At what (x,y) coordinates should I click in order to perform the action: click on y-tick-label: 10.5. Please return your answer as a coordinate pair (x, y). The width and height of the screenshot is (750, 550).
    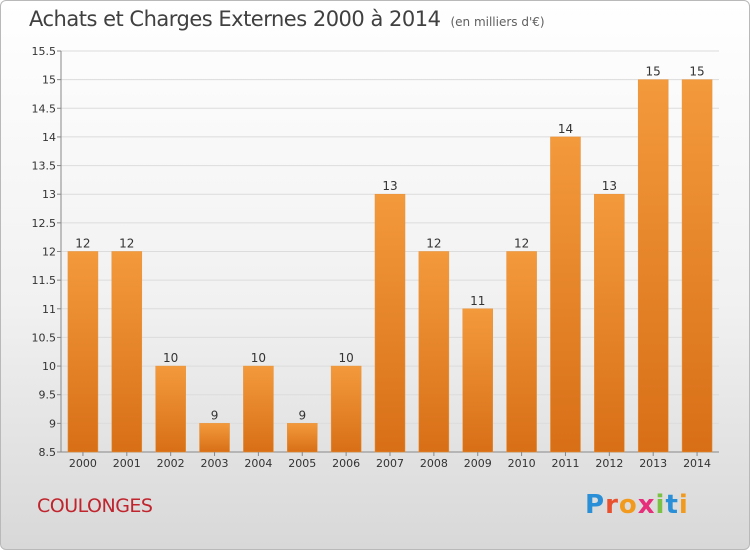
    Looking at the image, I should click on (44, 337).